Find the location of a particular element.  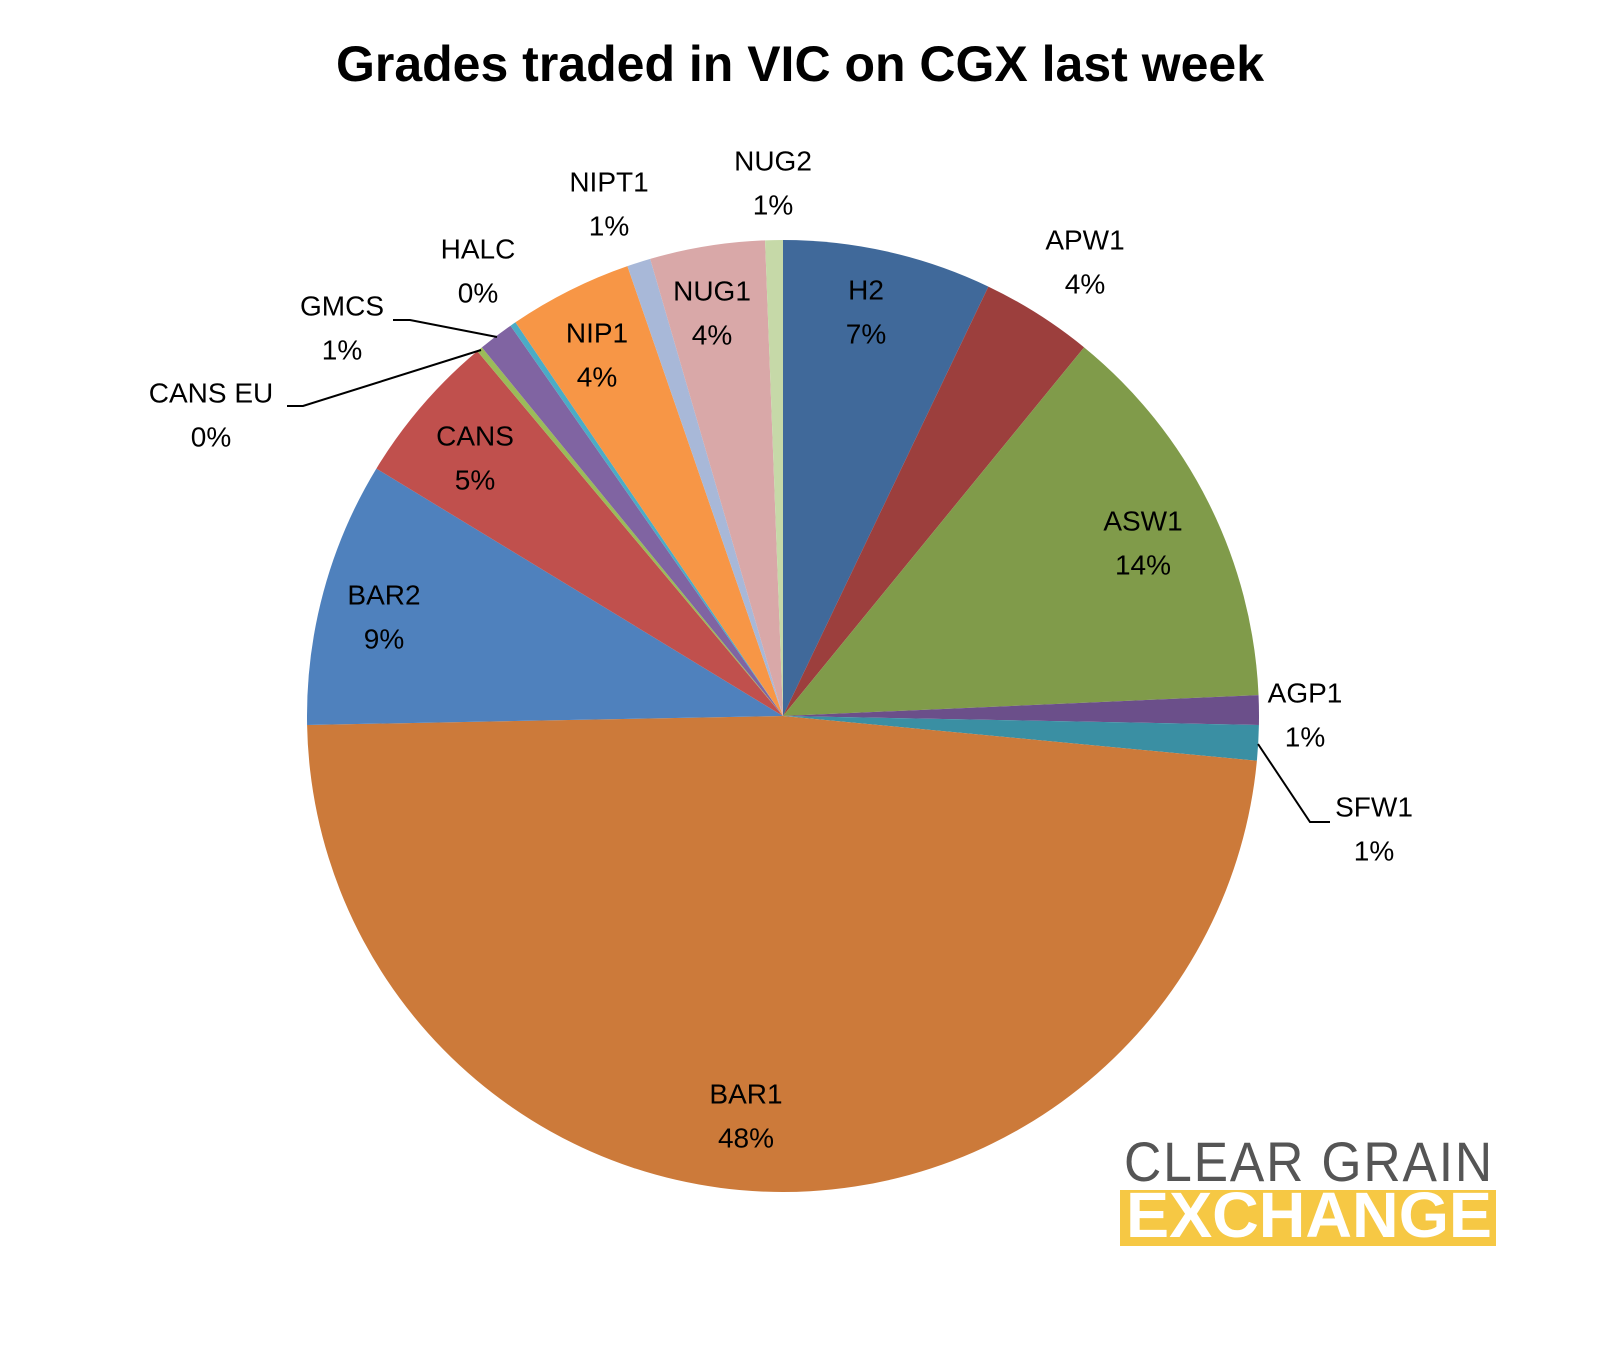

logo-line2: EXCHANGE is located at coordinates (1309, 1215).